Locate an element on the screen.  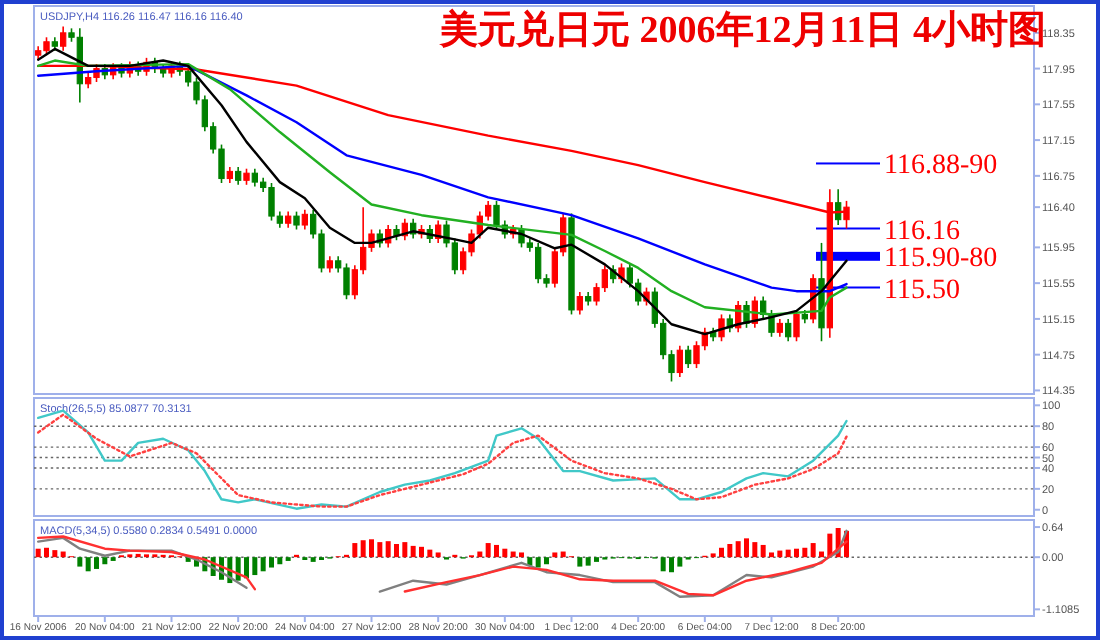
band-label: 115.90-80 is located at coordinates (941, 259).